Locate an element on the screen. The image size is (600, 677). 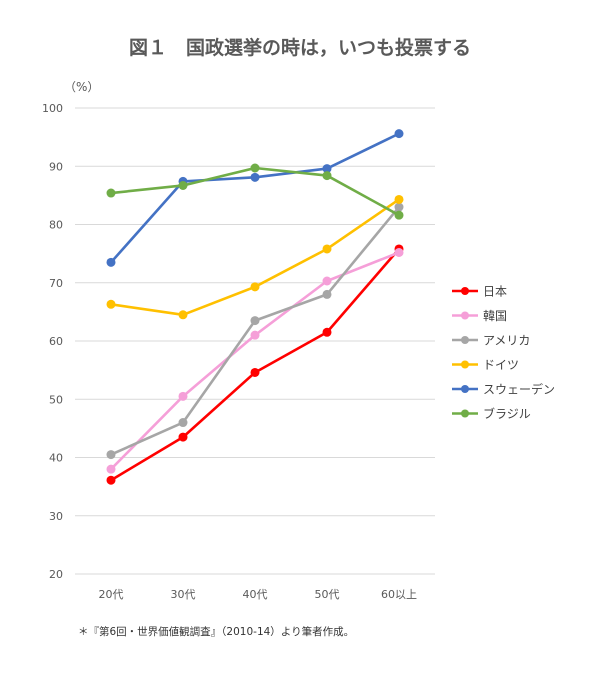
y-tick-label: 80 is located at coordinates (56, 225).